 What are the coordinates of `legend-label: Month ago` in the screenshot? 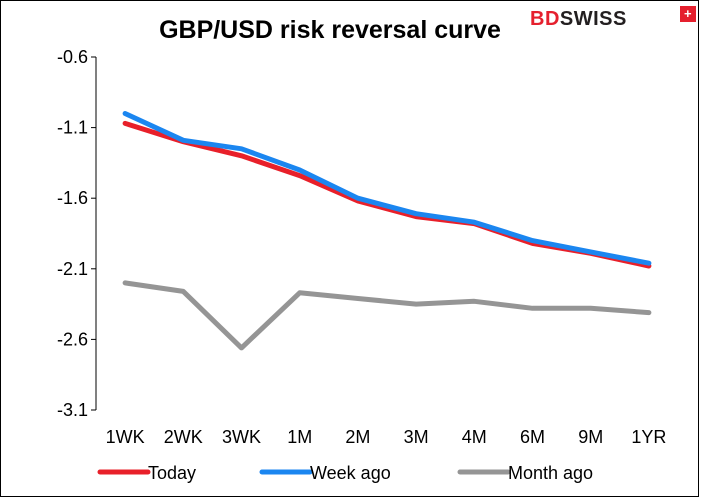 It's located at (550, 473).